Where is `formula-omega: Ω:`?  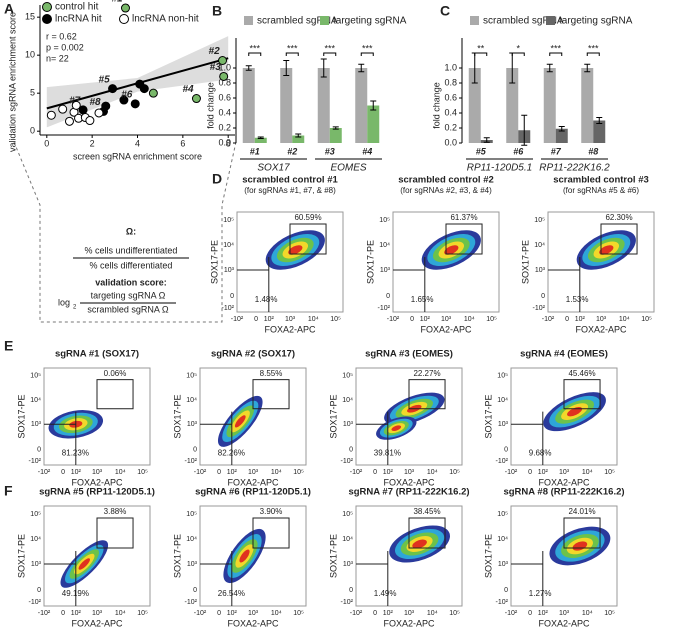
formula-omega: Ω: is located at coordinates (131, 231).